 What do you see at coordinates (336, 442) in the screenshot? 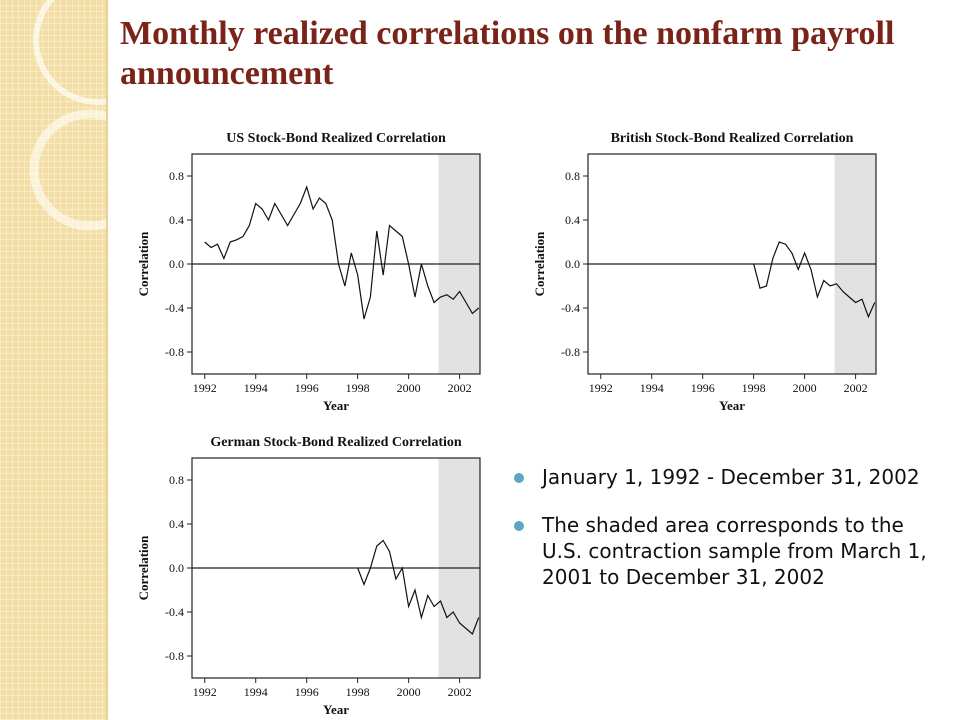
I see `chart-title: German Stock-Bond Realized Correlation` at bounding box center [336, 442].